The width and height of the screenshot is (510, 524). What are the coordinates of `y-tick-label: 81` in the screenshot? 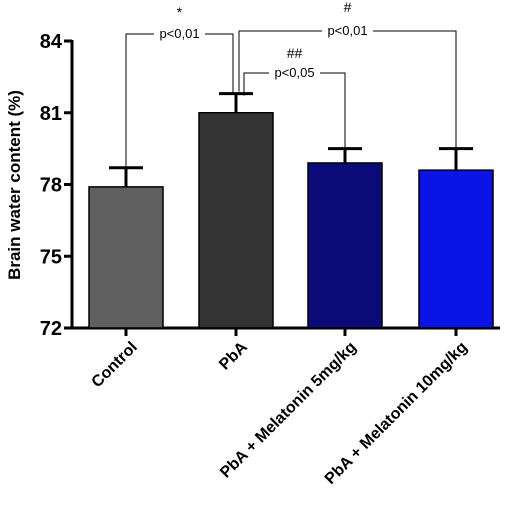 It's located at (51, 114).